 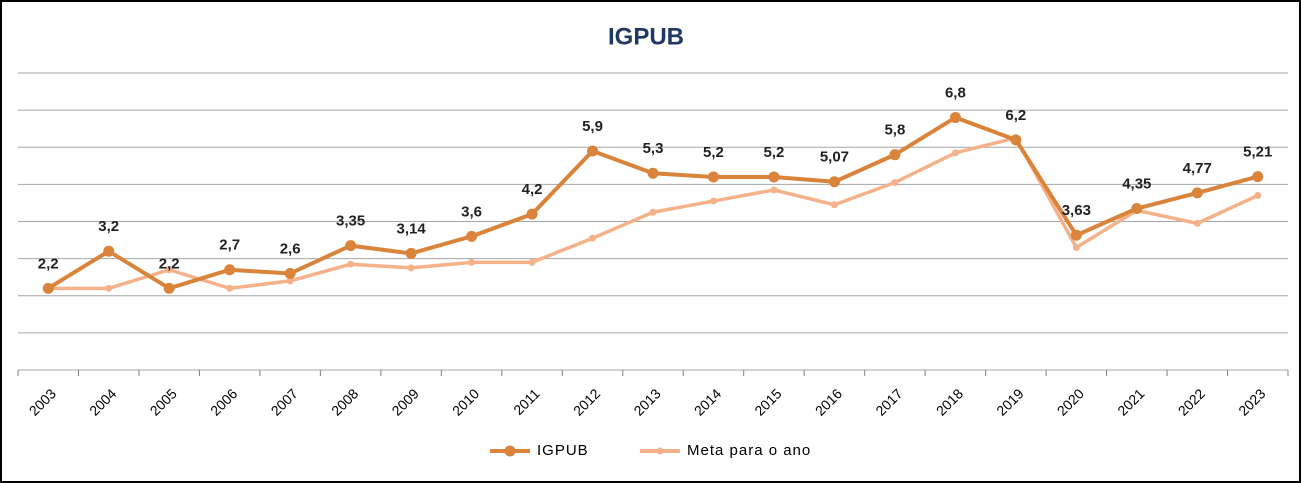 I want to click on data-label: 2,7, so click(x=229, y=245).